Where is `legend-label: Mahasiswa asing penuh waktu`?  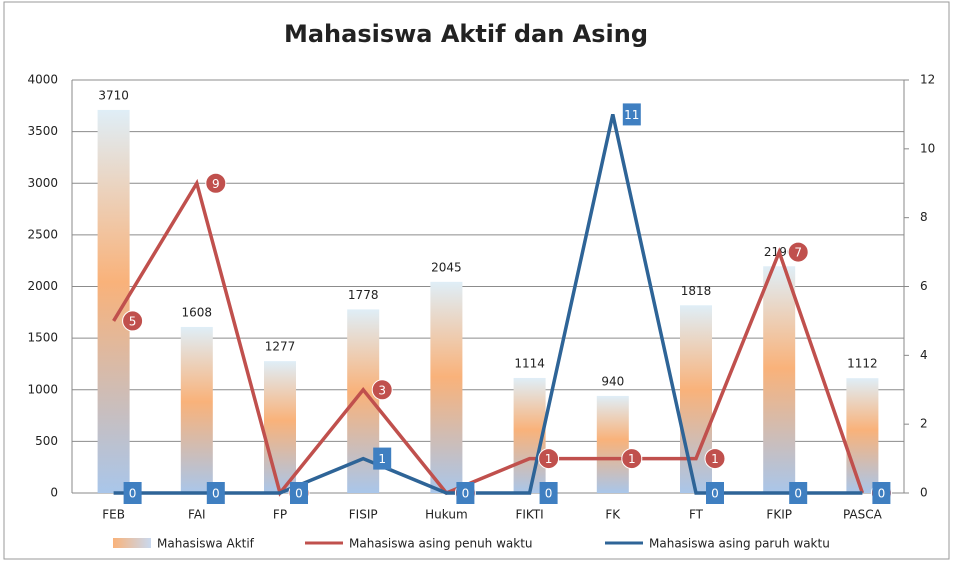
legend-label: Mahasiswa asing penuh waktu is located at coordinates (441, 544).